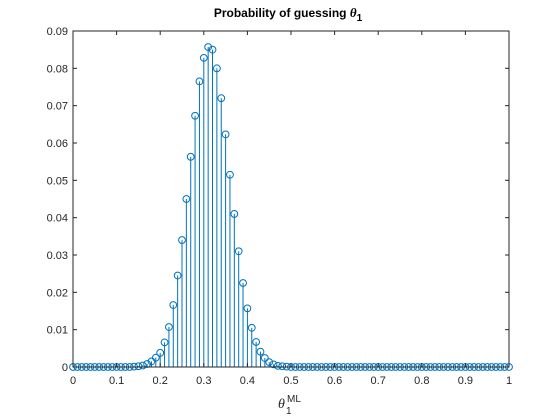 The width and height of the screenshot is (560, 420). What do you see at coordinates (57, 219) in the screenshot?
I see `y-tick-label: 0.04` at bounding box center [57, 219].